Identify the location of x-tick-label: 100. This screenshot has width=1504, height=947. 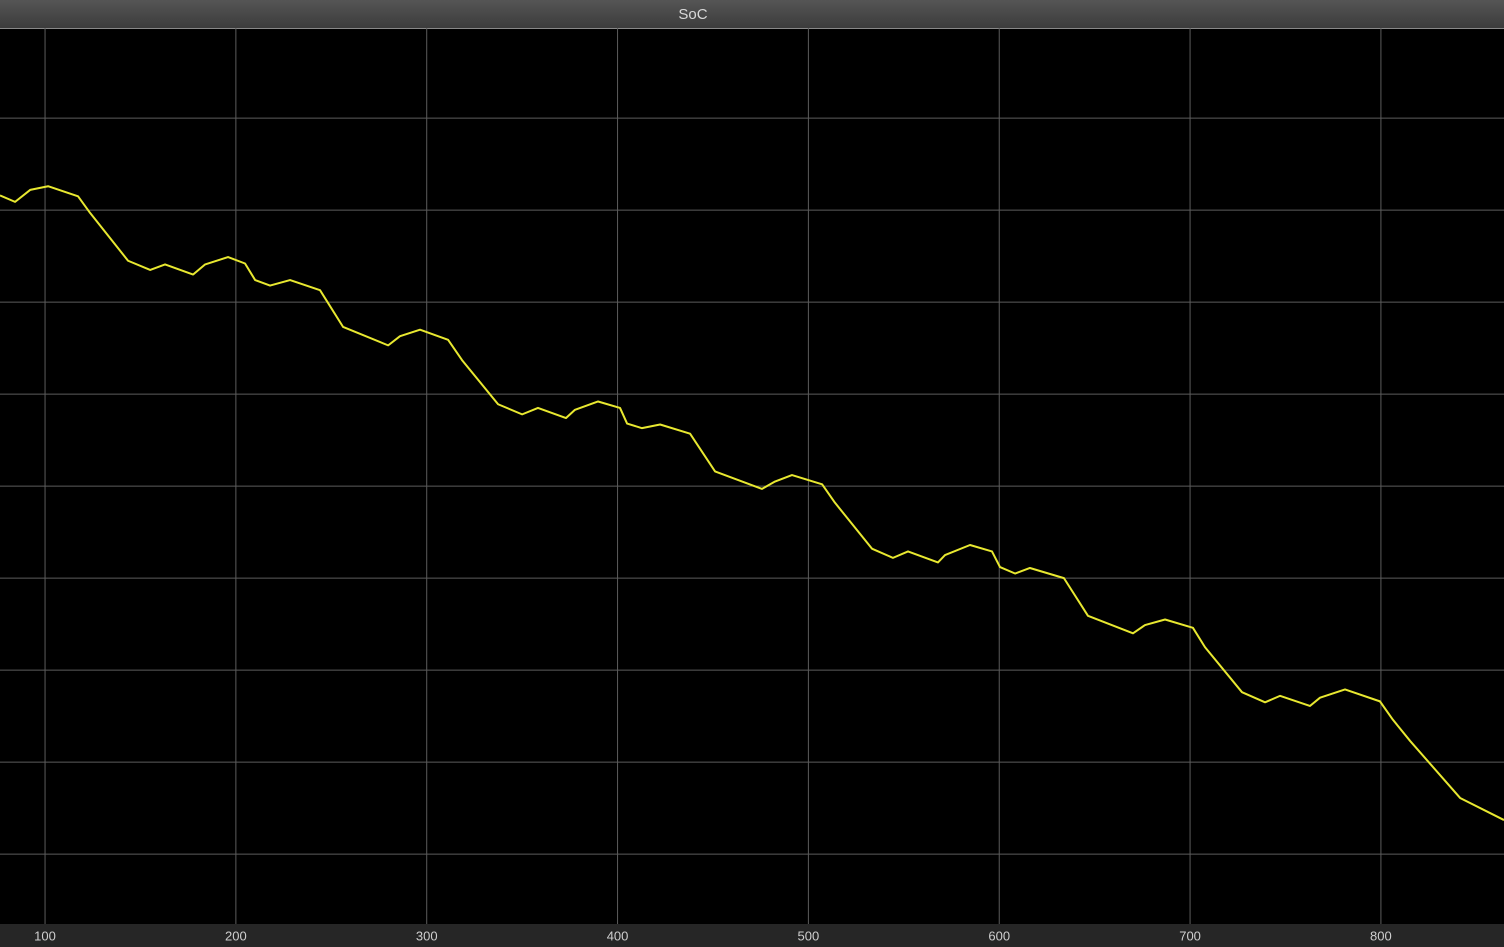
(45, 935).